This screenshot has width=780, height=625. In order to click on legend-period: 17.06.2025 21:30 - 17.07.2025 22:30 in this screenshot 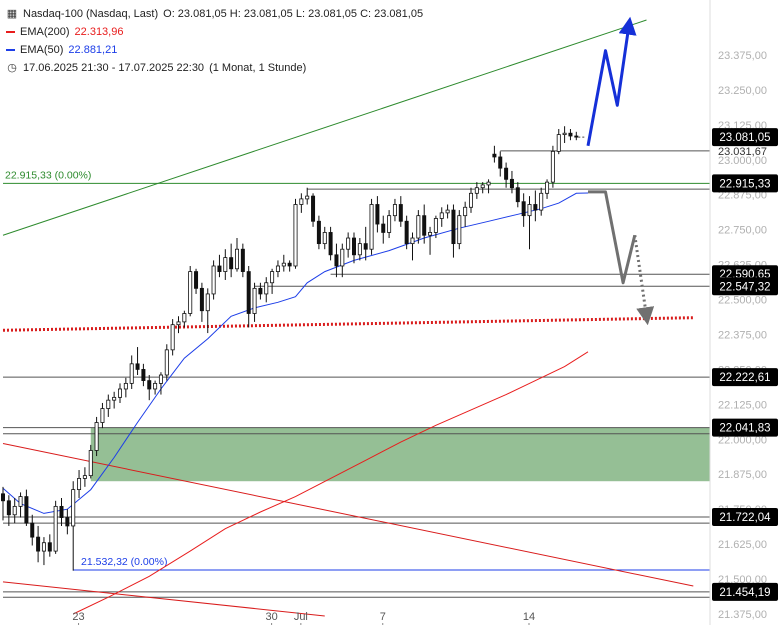, I will do `click(114, 68)`.